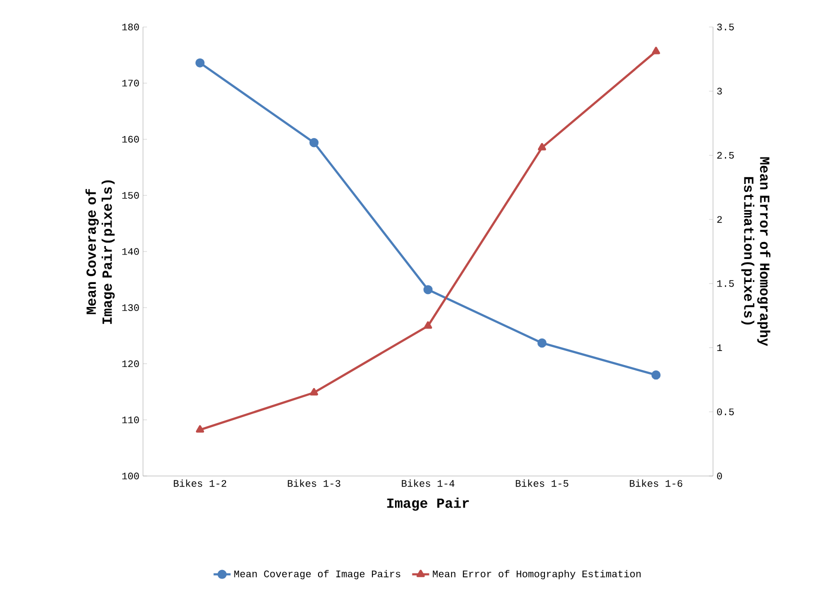  What do you see at coordinates (130, 420) in the screenshot?
I see `y-tick-label: 110` at bounding box center [130, 420].